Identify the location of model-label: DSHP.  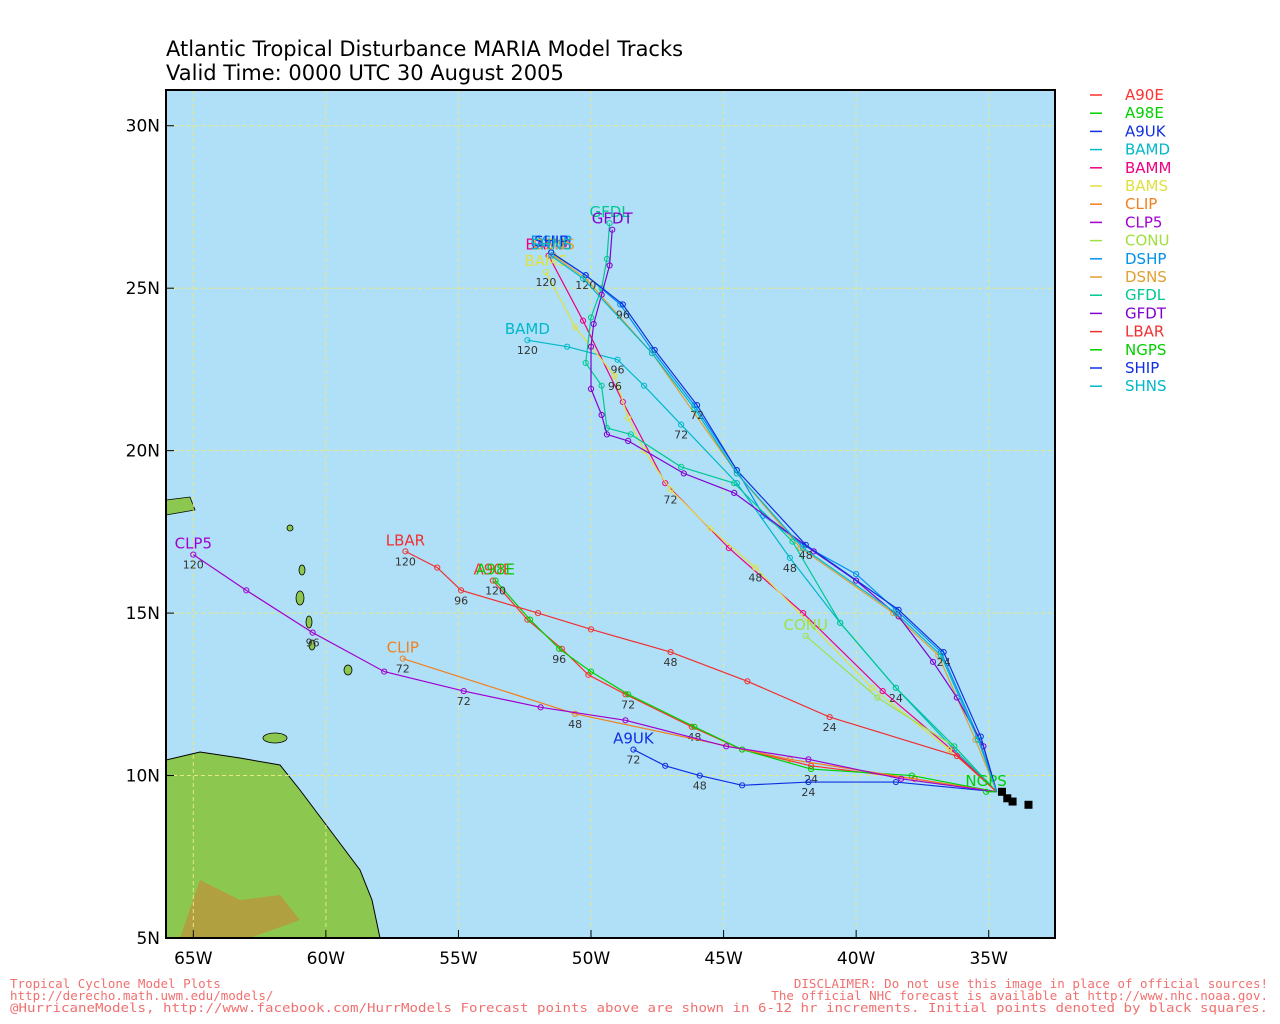
(551, 241).